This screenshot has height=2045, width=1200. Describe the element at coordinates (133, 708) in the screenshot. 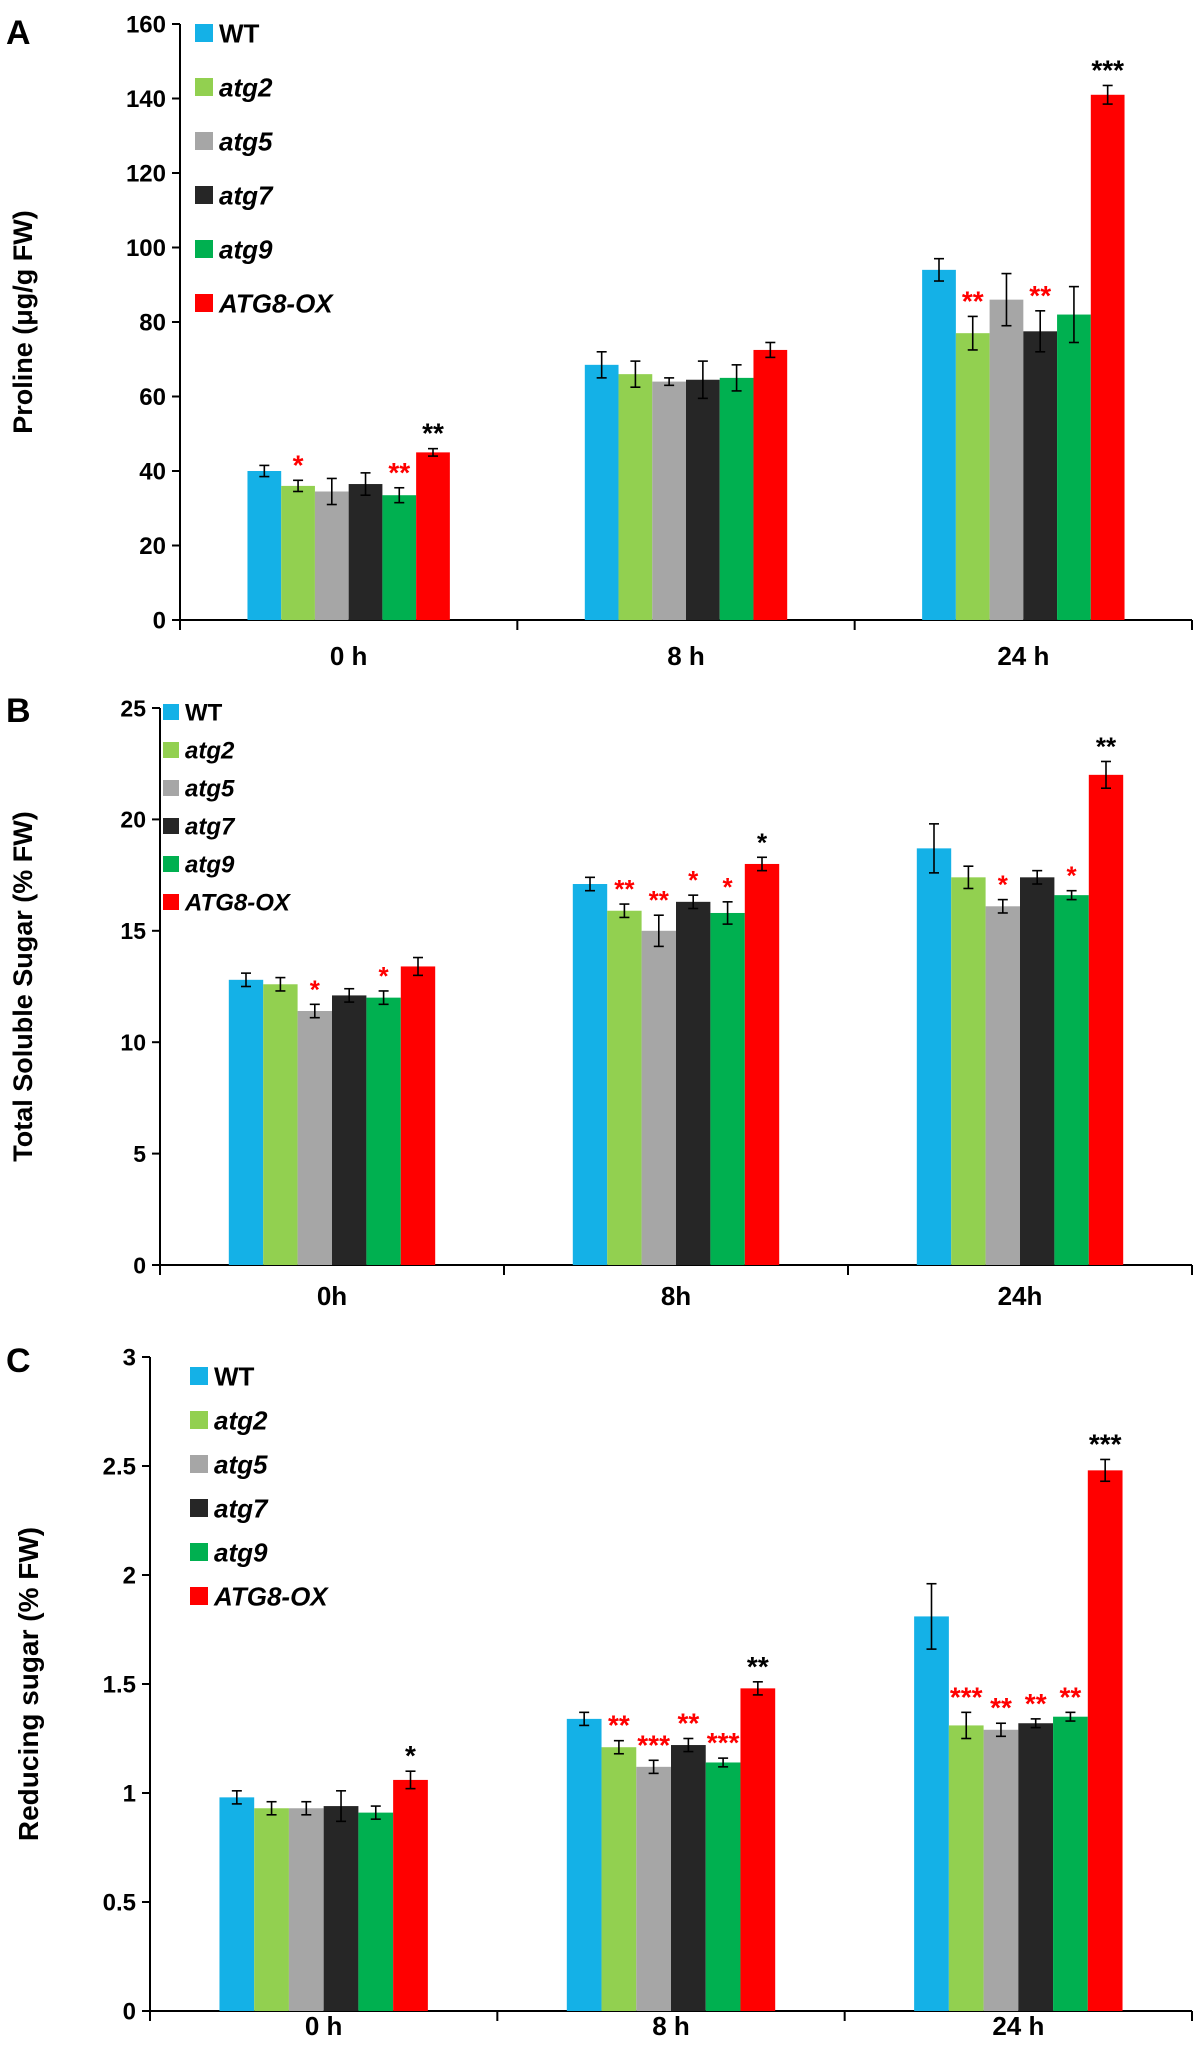

I see `y-tick-label: 25` at that location.